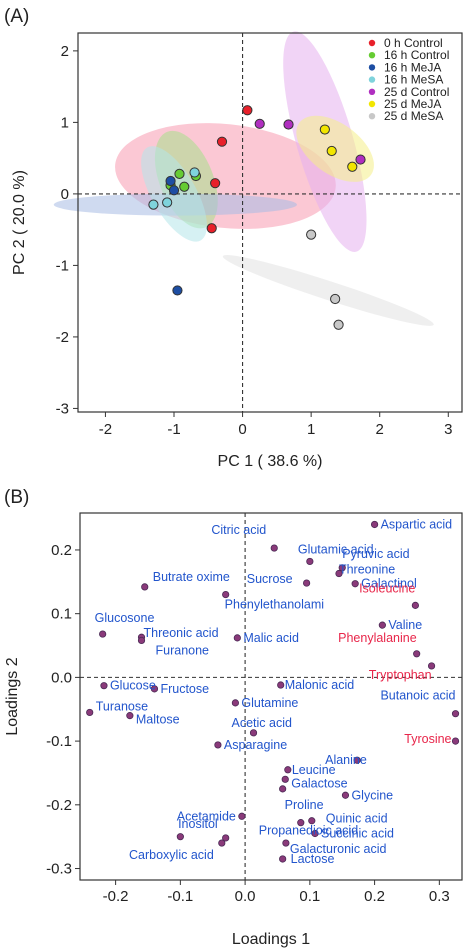  What do you see at coordinates (448, 429) in the screenshot?
I see `x-tick-label: 3` at bounding box center [448, 429].